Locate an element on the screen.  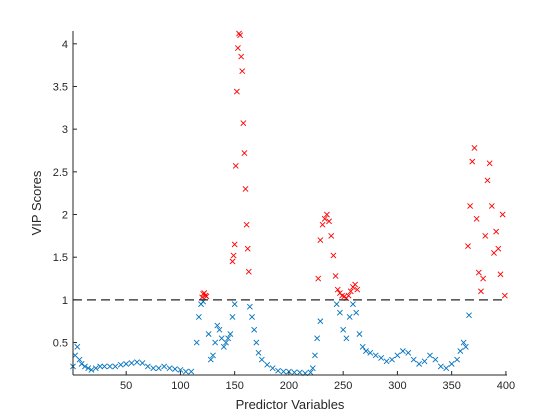
x-tick-label: 100 is located at coordinates (180, 386).